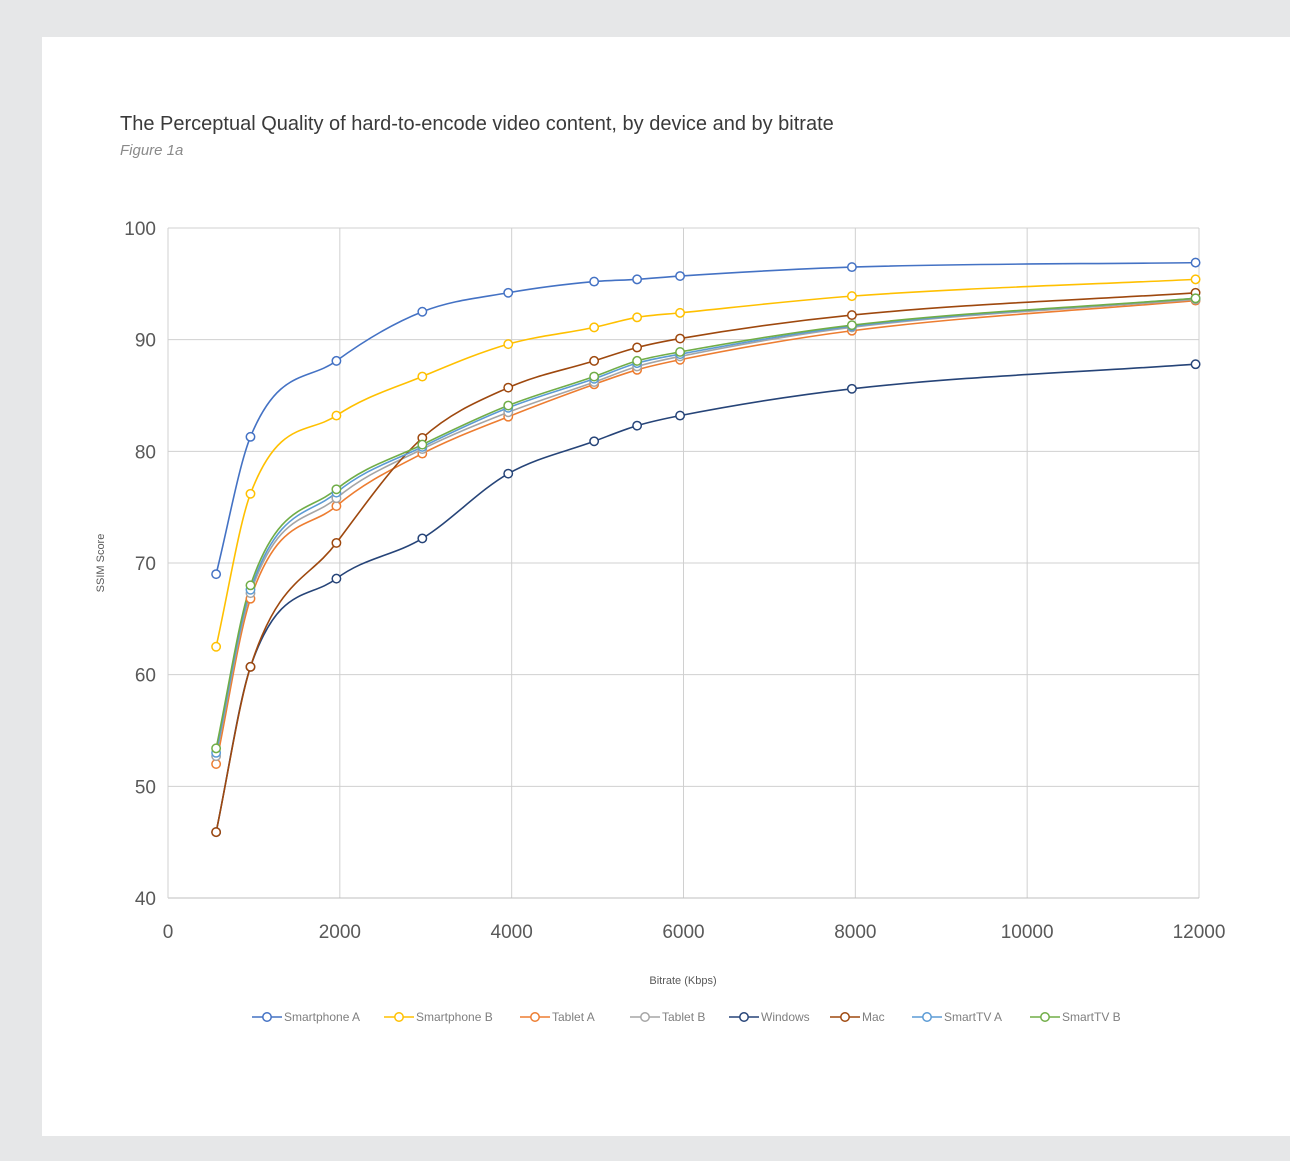 The height and width of the screenshot is (1161, 1290). Describe the element at coordinates (873, 1017) in the screenshot. I see `legend-label: Mac` at that location.